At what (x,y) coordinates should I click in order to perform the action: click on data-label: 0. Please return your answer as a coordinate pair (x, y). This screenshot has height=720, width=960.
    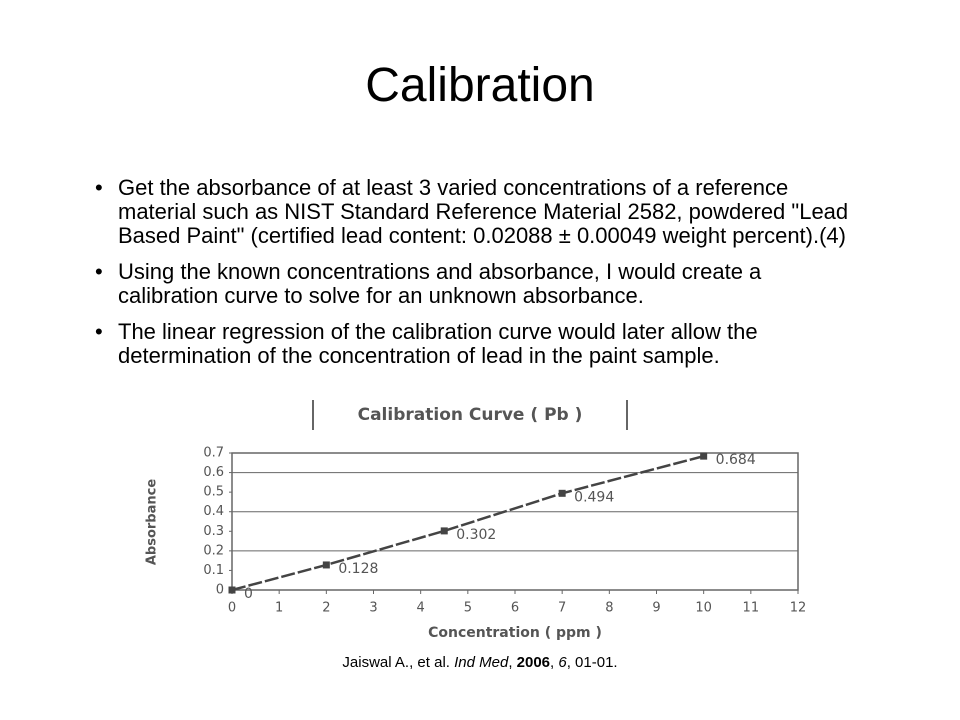
    Looking at the image, I should click on (248, 594).